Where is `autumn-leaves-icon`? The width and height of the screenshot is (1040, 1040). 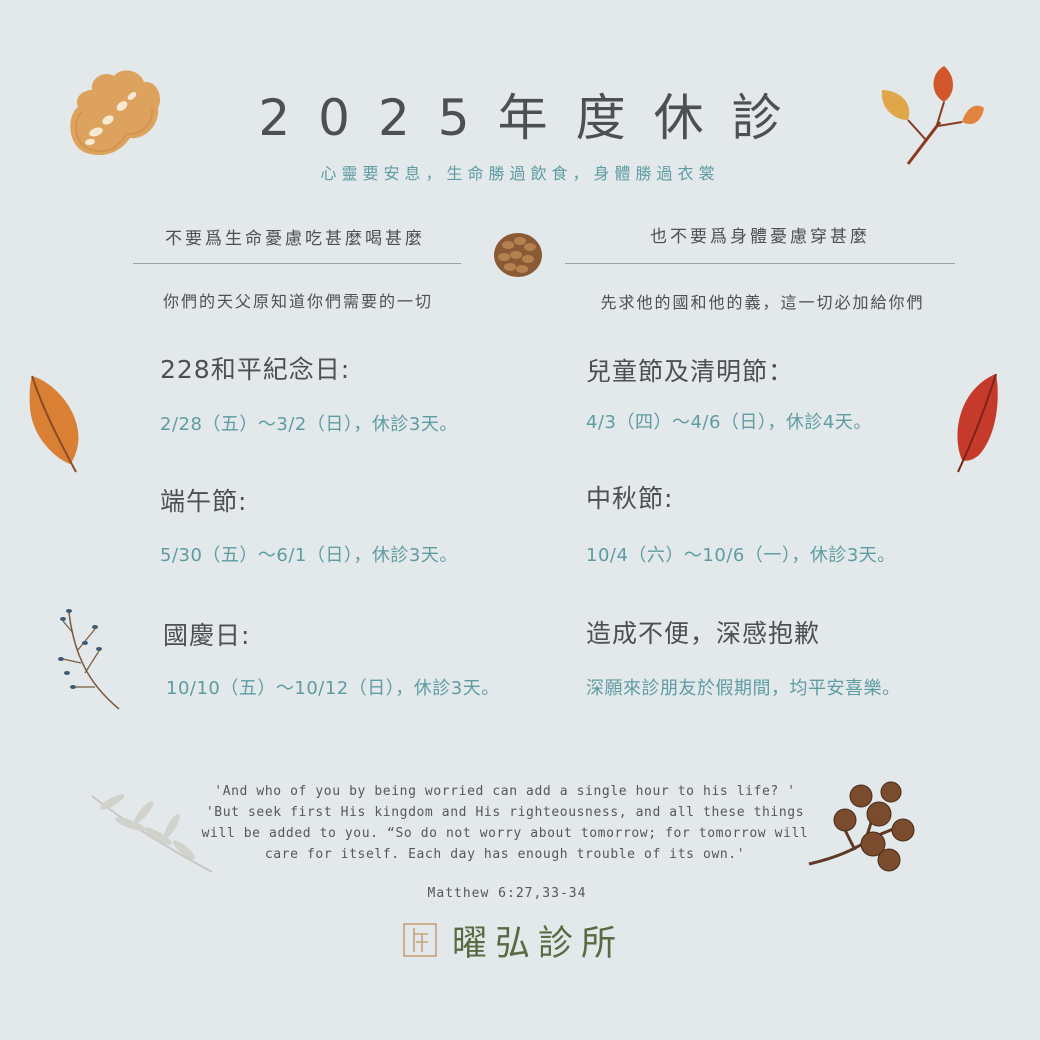
autumn-leaves-icon is located at coordinates (932, 115).